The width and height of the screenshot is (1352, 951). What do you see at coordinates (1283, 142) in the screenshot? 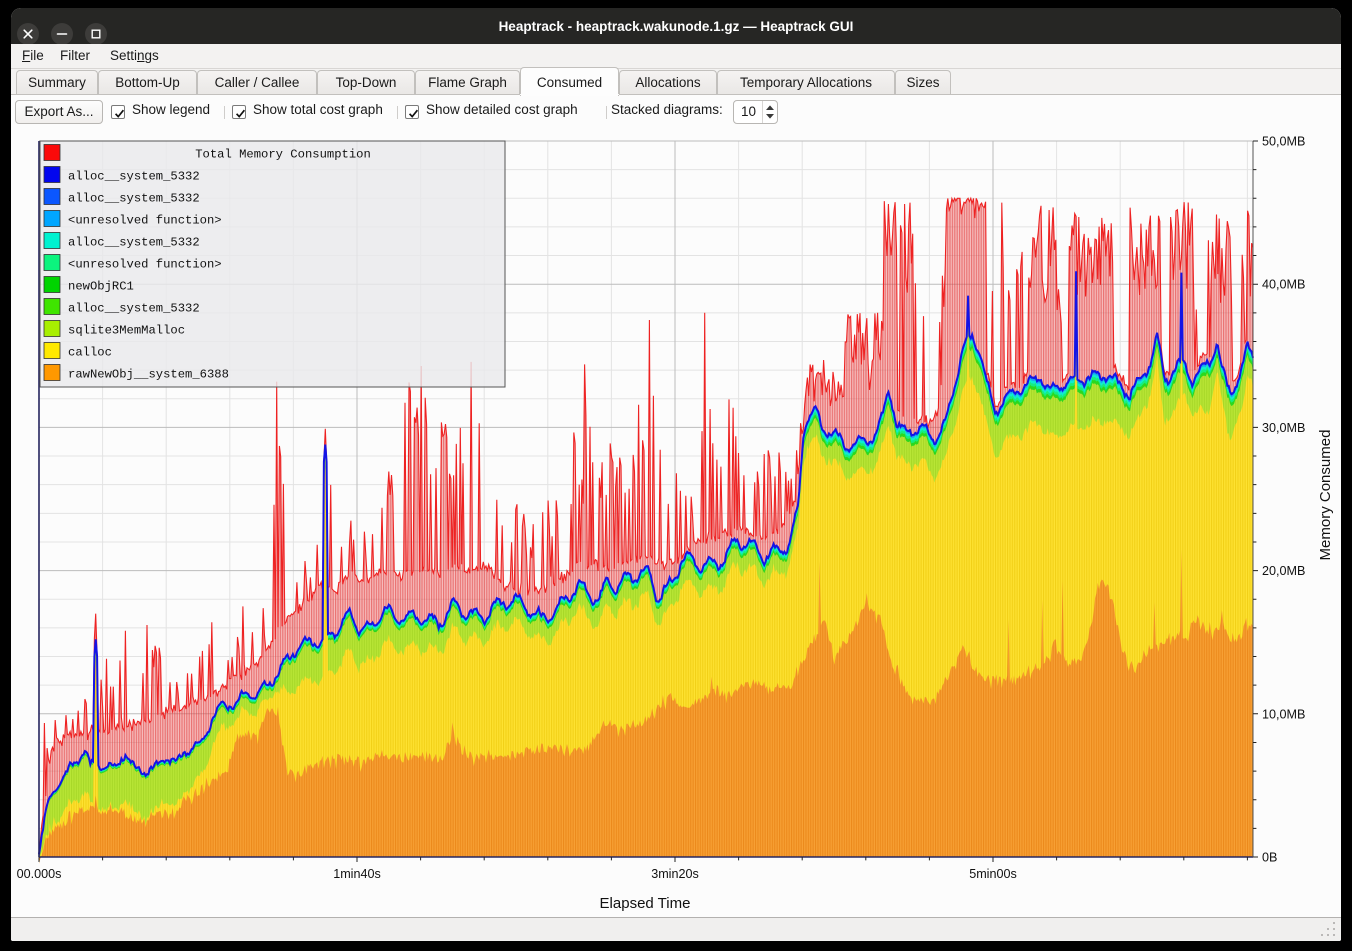
I see `svg-text: 50,0MB` at bounding box center [1283, 142].